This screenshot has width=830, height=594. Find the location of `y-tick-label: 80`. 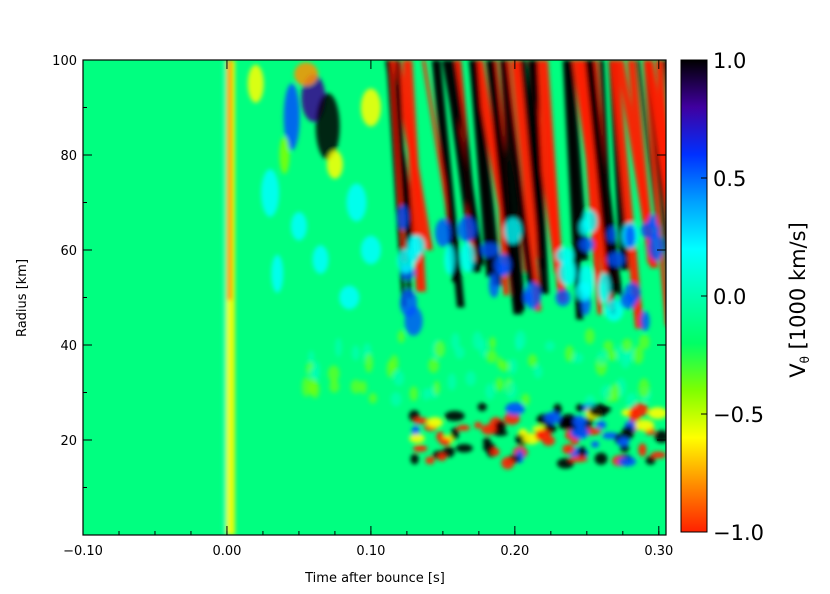

y-tick-label: 80 is located at coordinates (68, 156).